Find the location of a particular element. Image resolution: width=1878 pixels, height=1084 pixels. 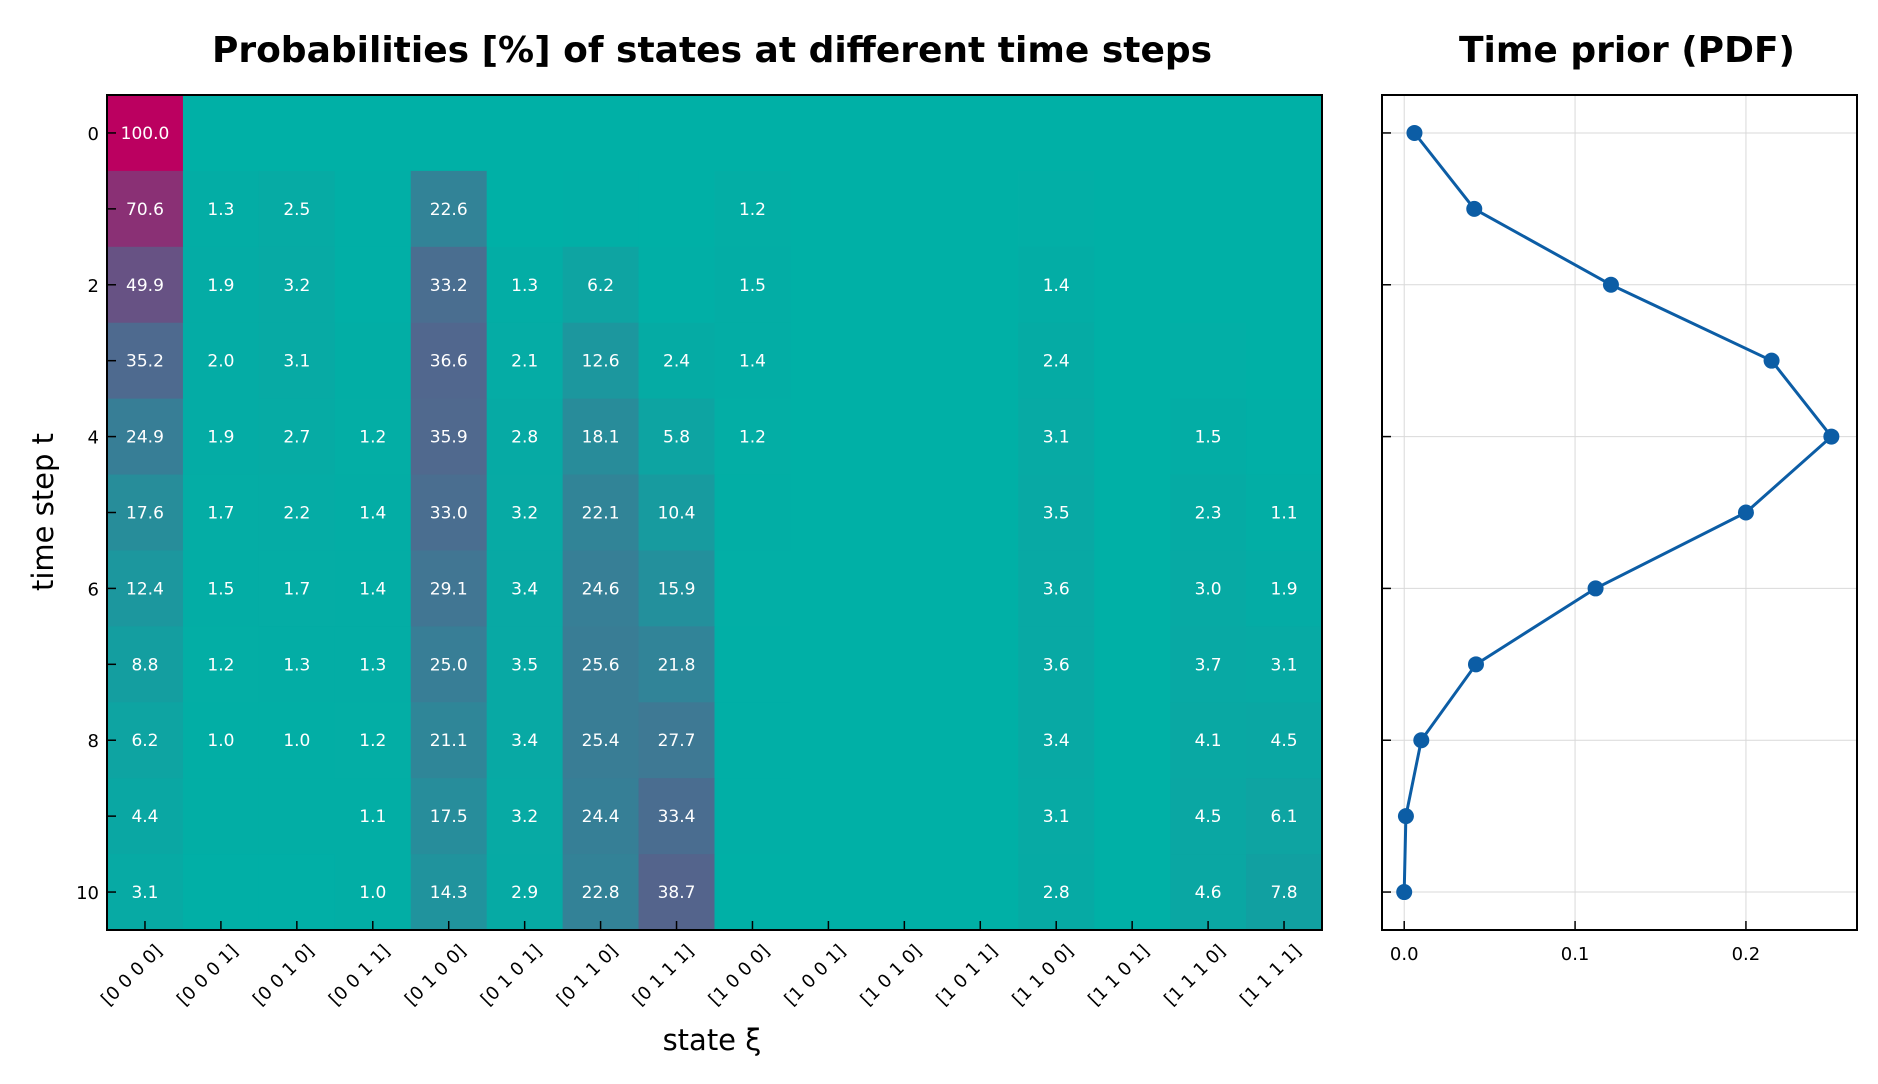

heatmap-cell-label: 2.1 is located at coordinates (524, 362).